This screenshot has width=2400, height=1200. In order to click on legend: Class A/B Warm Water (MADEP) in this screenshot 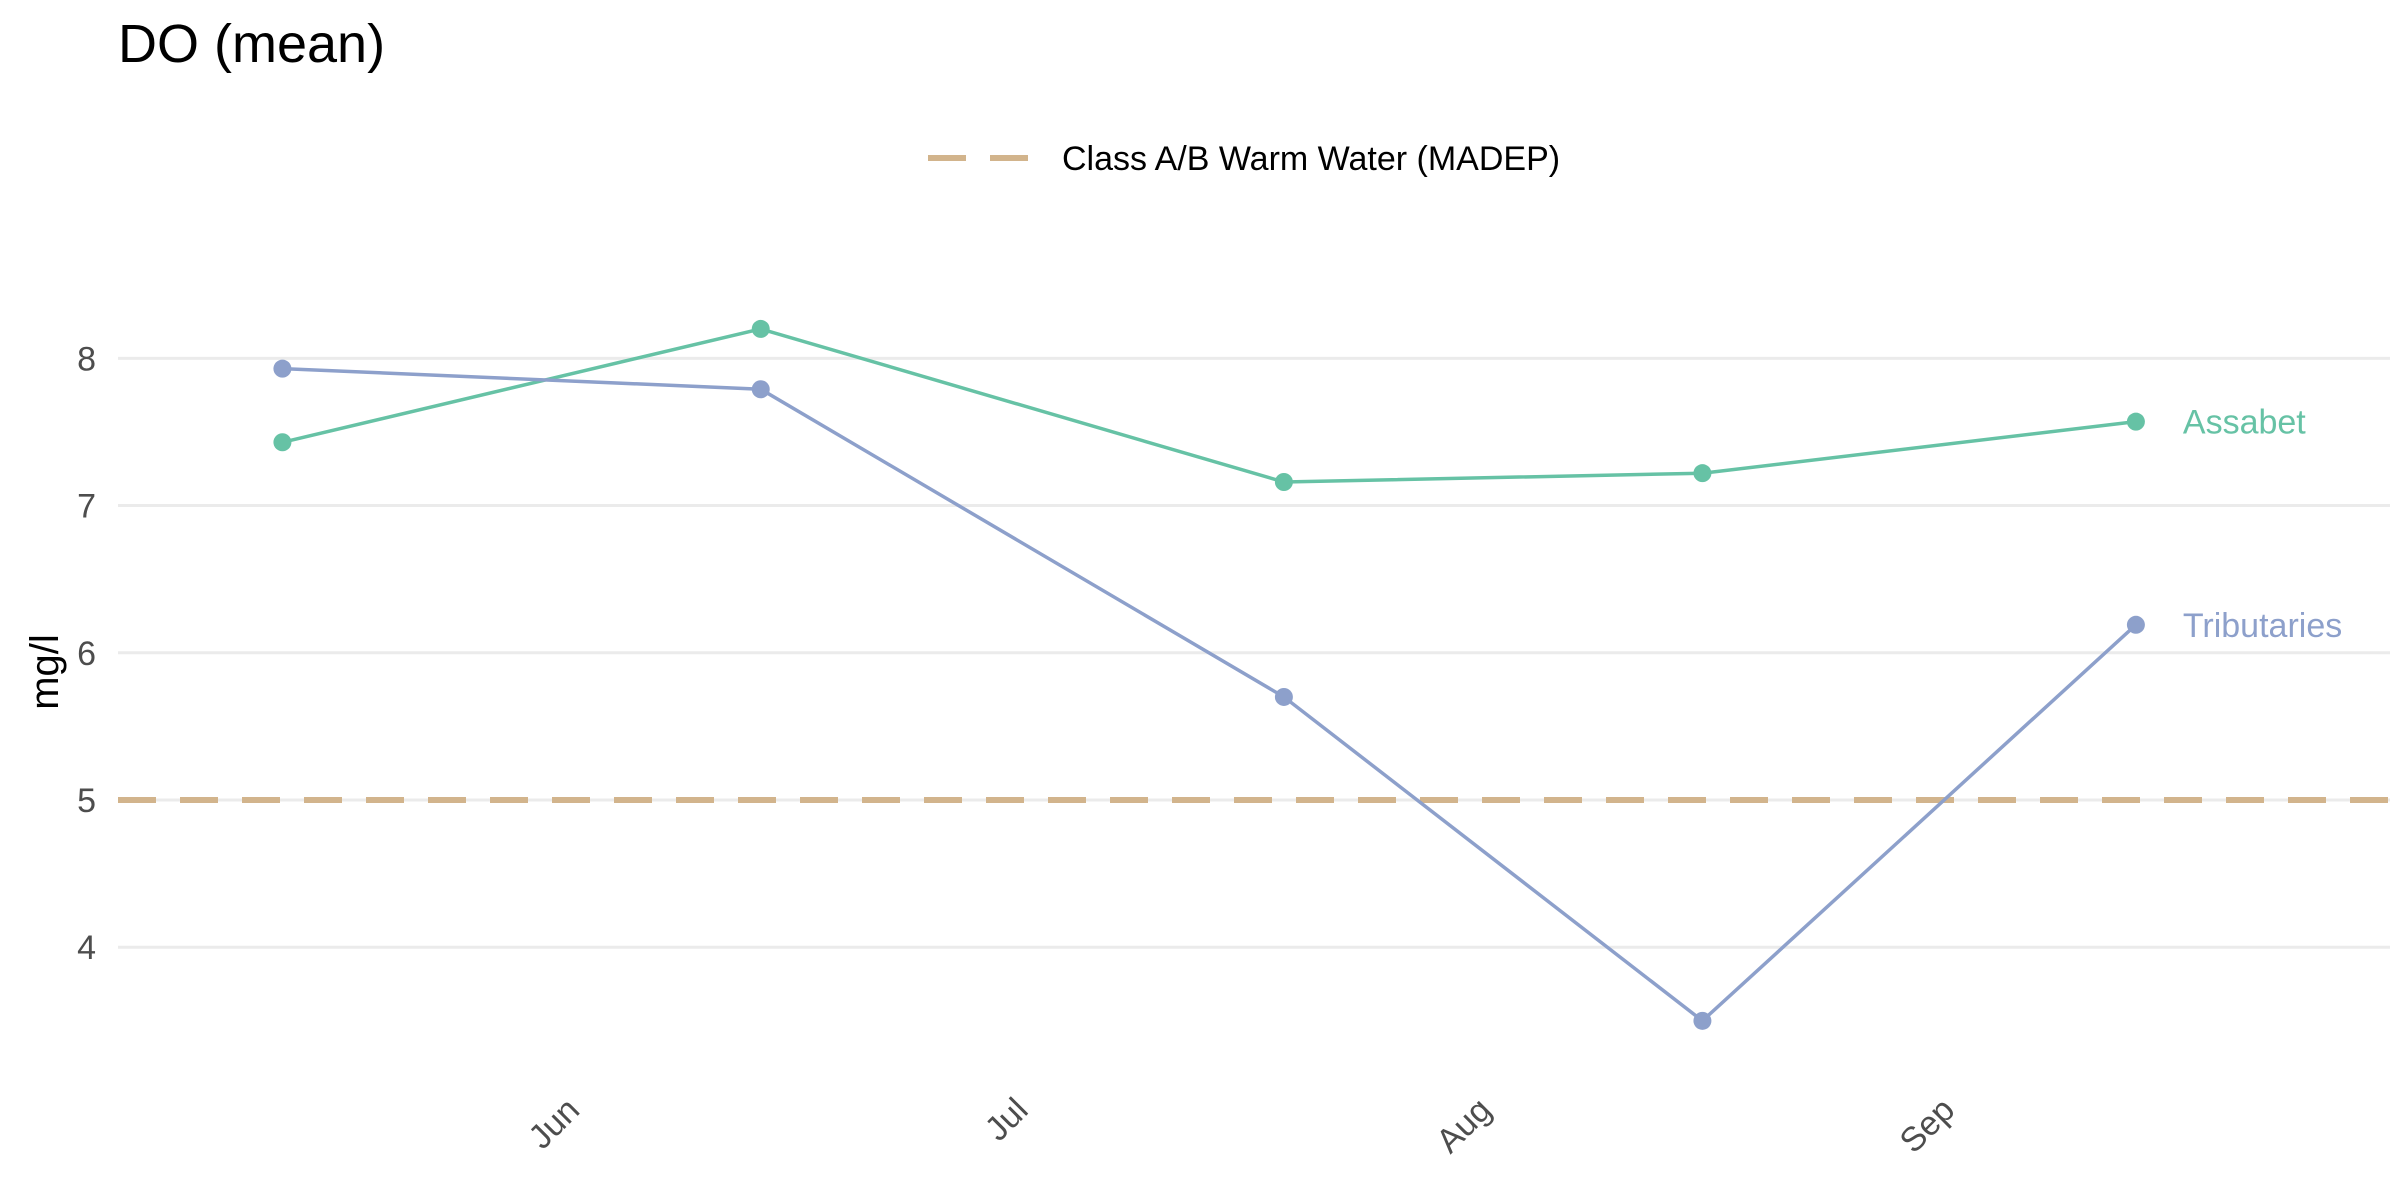, I will do `click(1244, 159)`.